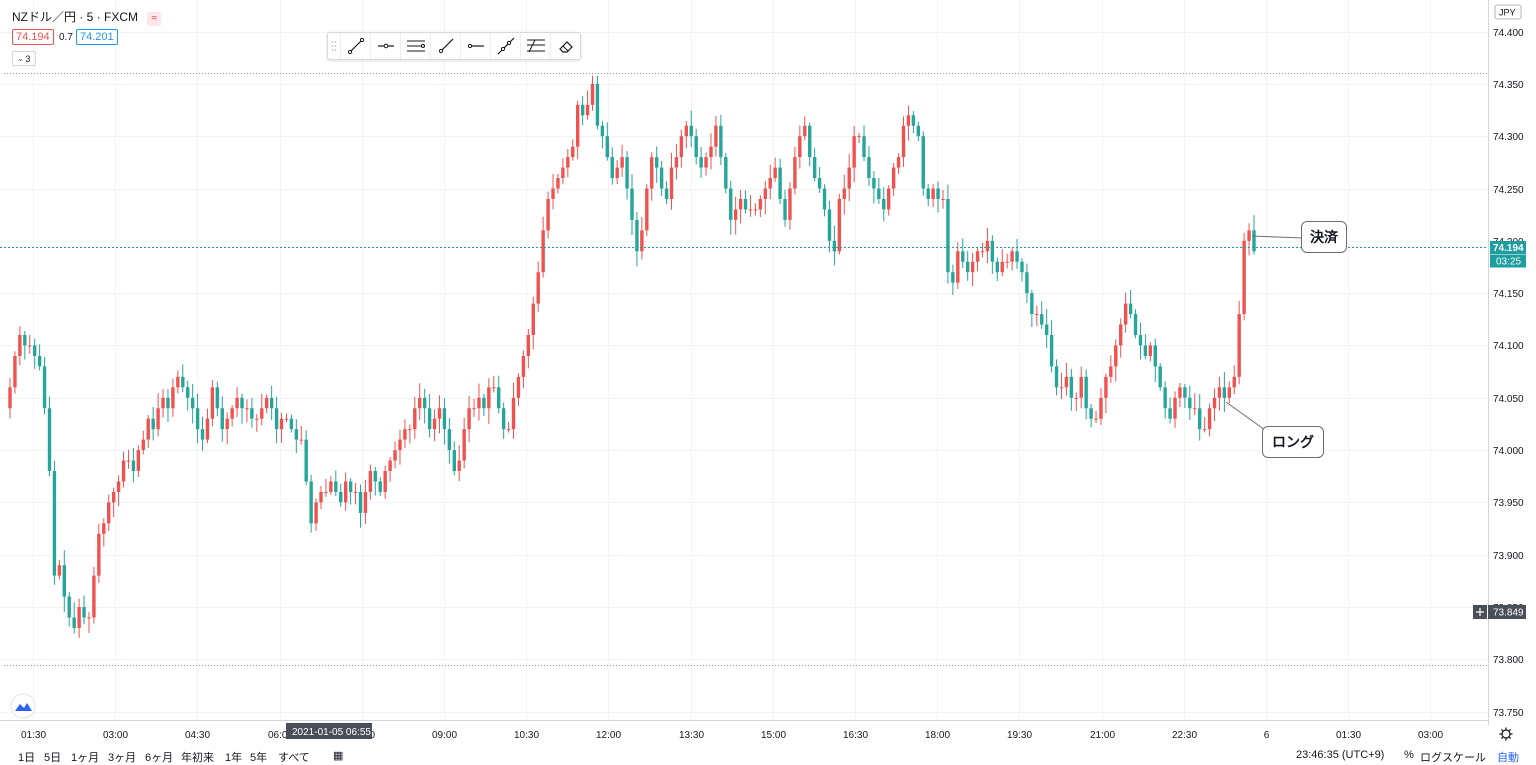 The height and width of the screenshot is (765, 1536). Describe the element at coordinates (197, 758) in the screenshot. I see `range-ytd: 年初来` at that location.